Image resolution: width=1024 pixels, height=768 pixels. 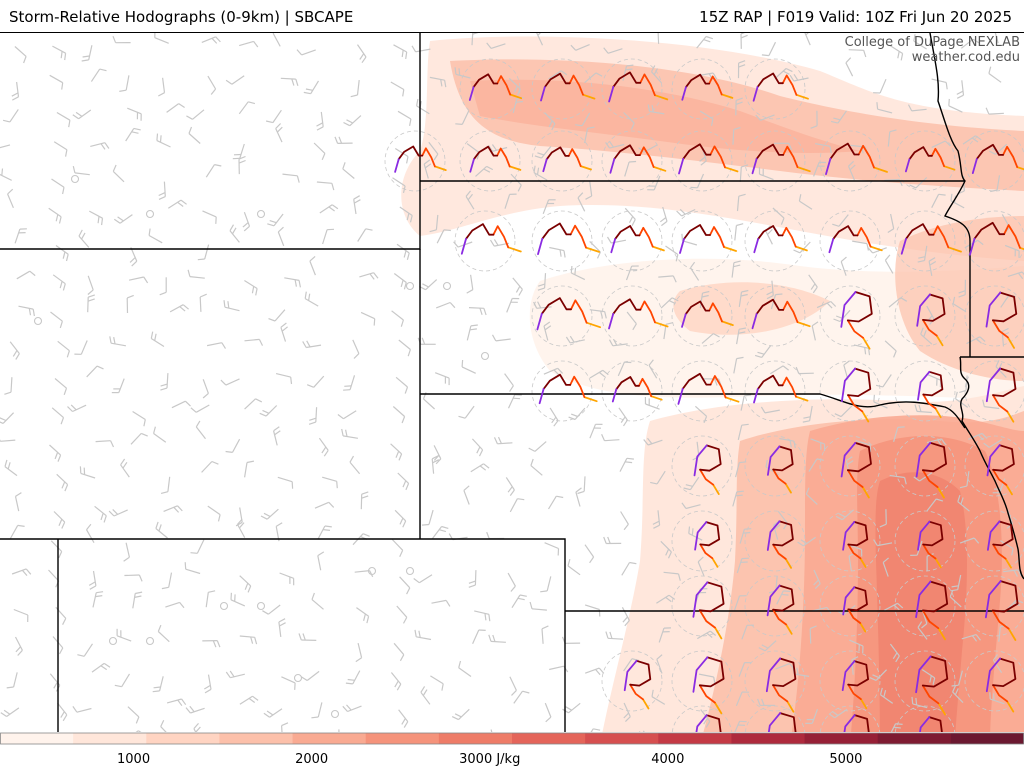 What do you see at coordinates (312, 759) in the screenshot?
I see `colorbar-tick-label: 2000` at bounding box center [312, 759].